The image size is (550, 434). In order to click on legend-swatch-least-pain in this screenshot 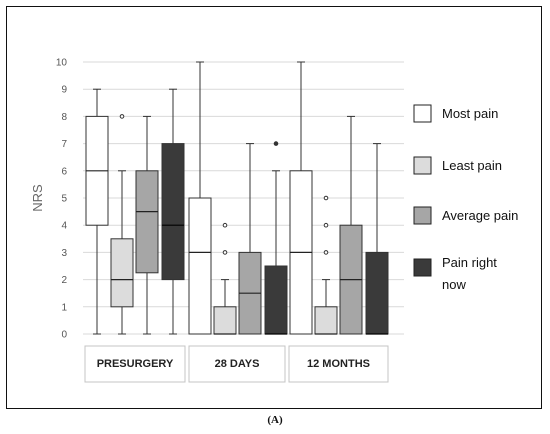, I will do `click(422, 165)`.